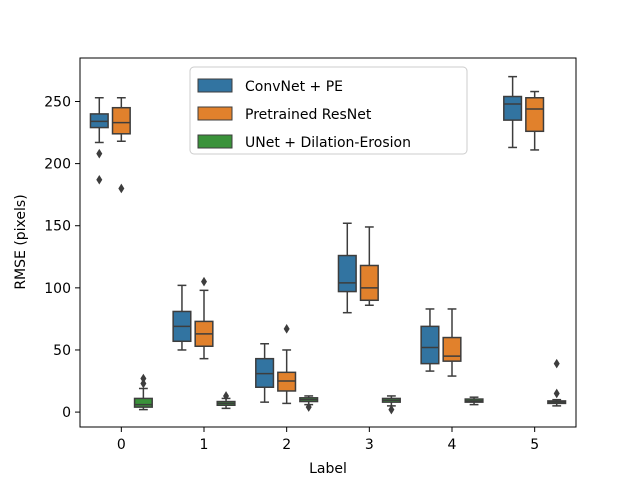  I want to click on legend-label: ConvNet + PE, so click(294, 87).